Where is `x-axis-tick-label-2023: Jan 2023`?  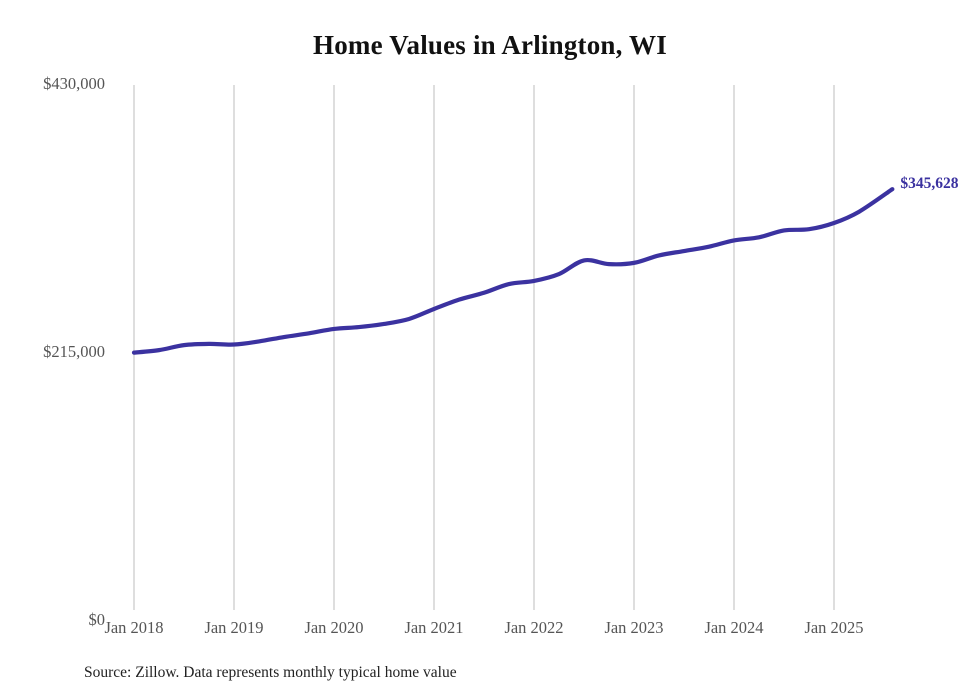
x-axis-tick-label-2023: Jan 2023 is located at coordinates (634, 627).